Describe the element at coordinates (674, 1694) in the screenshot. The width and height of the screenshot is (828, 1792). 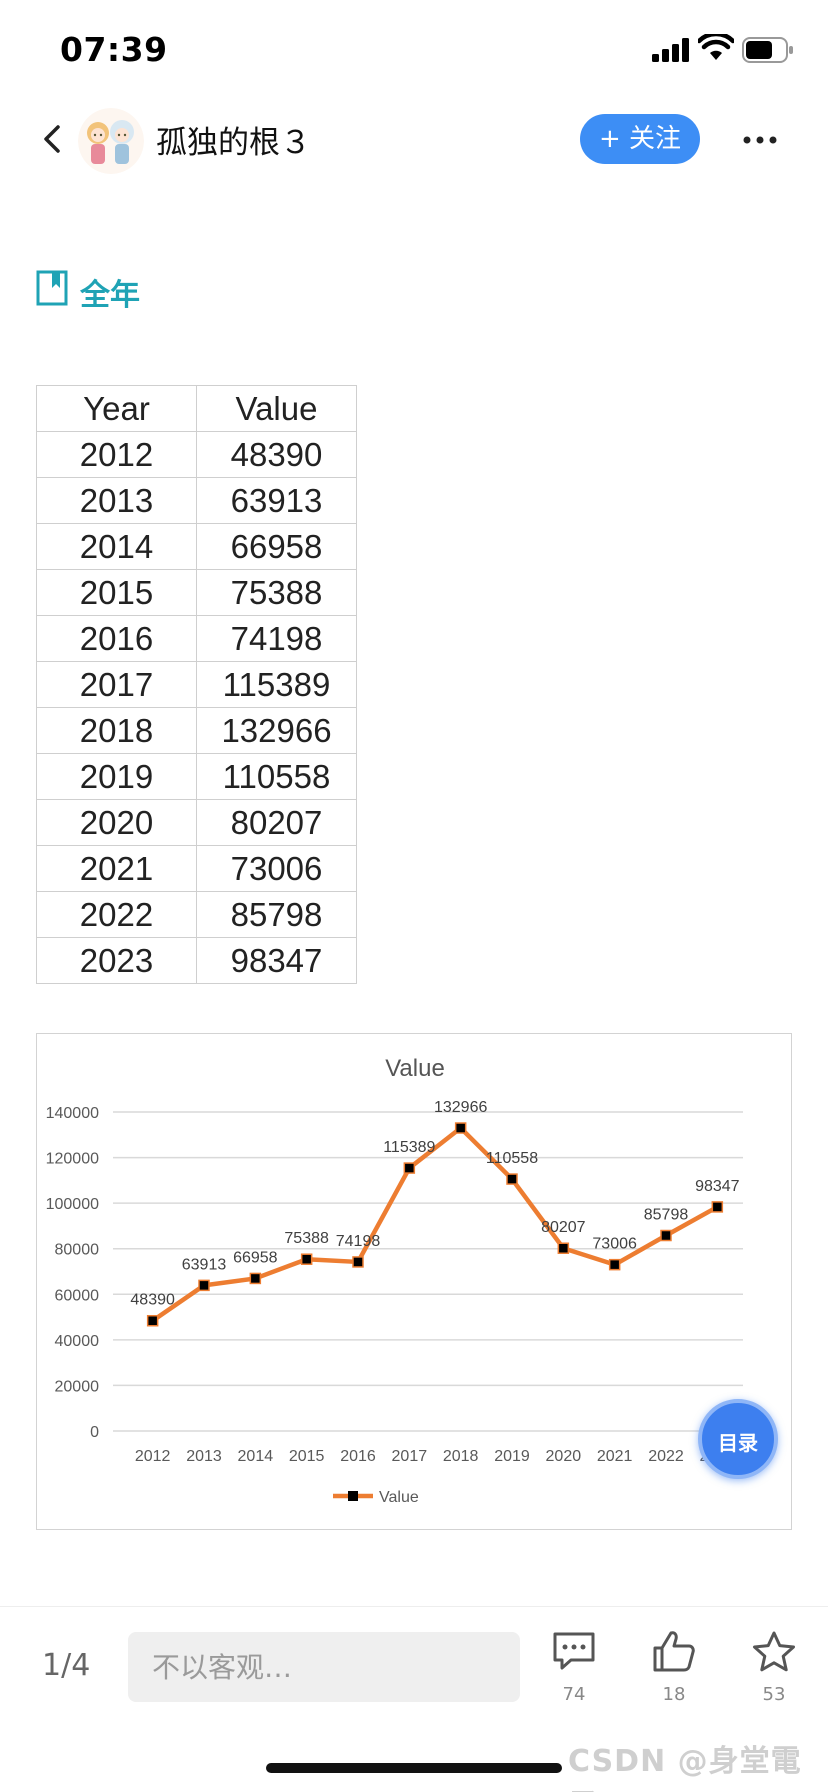
I see `like-count: 18` at that location.